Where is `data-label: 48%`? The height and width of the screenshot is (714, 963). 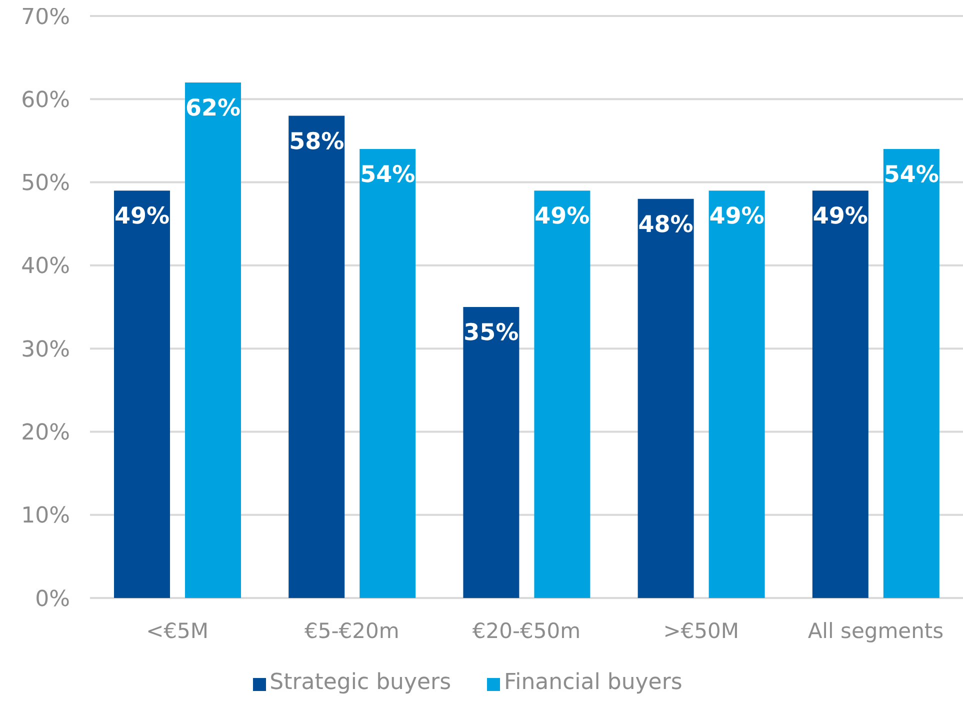 data-label: 48% is located at coordinates (666, 225).